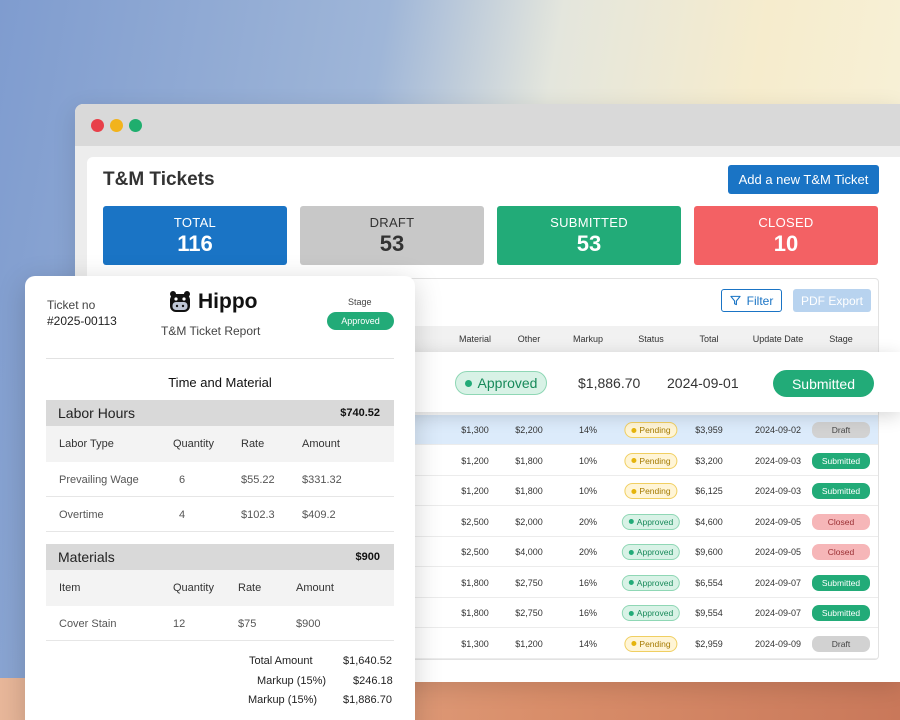 The height and width of the screenshot is (720, 900). I want to click on row-total: $3,959, so click(709, 430).